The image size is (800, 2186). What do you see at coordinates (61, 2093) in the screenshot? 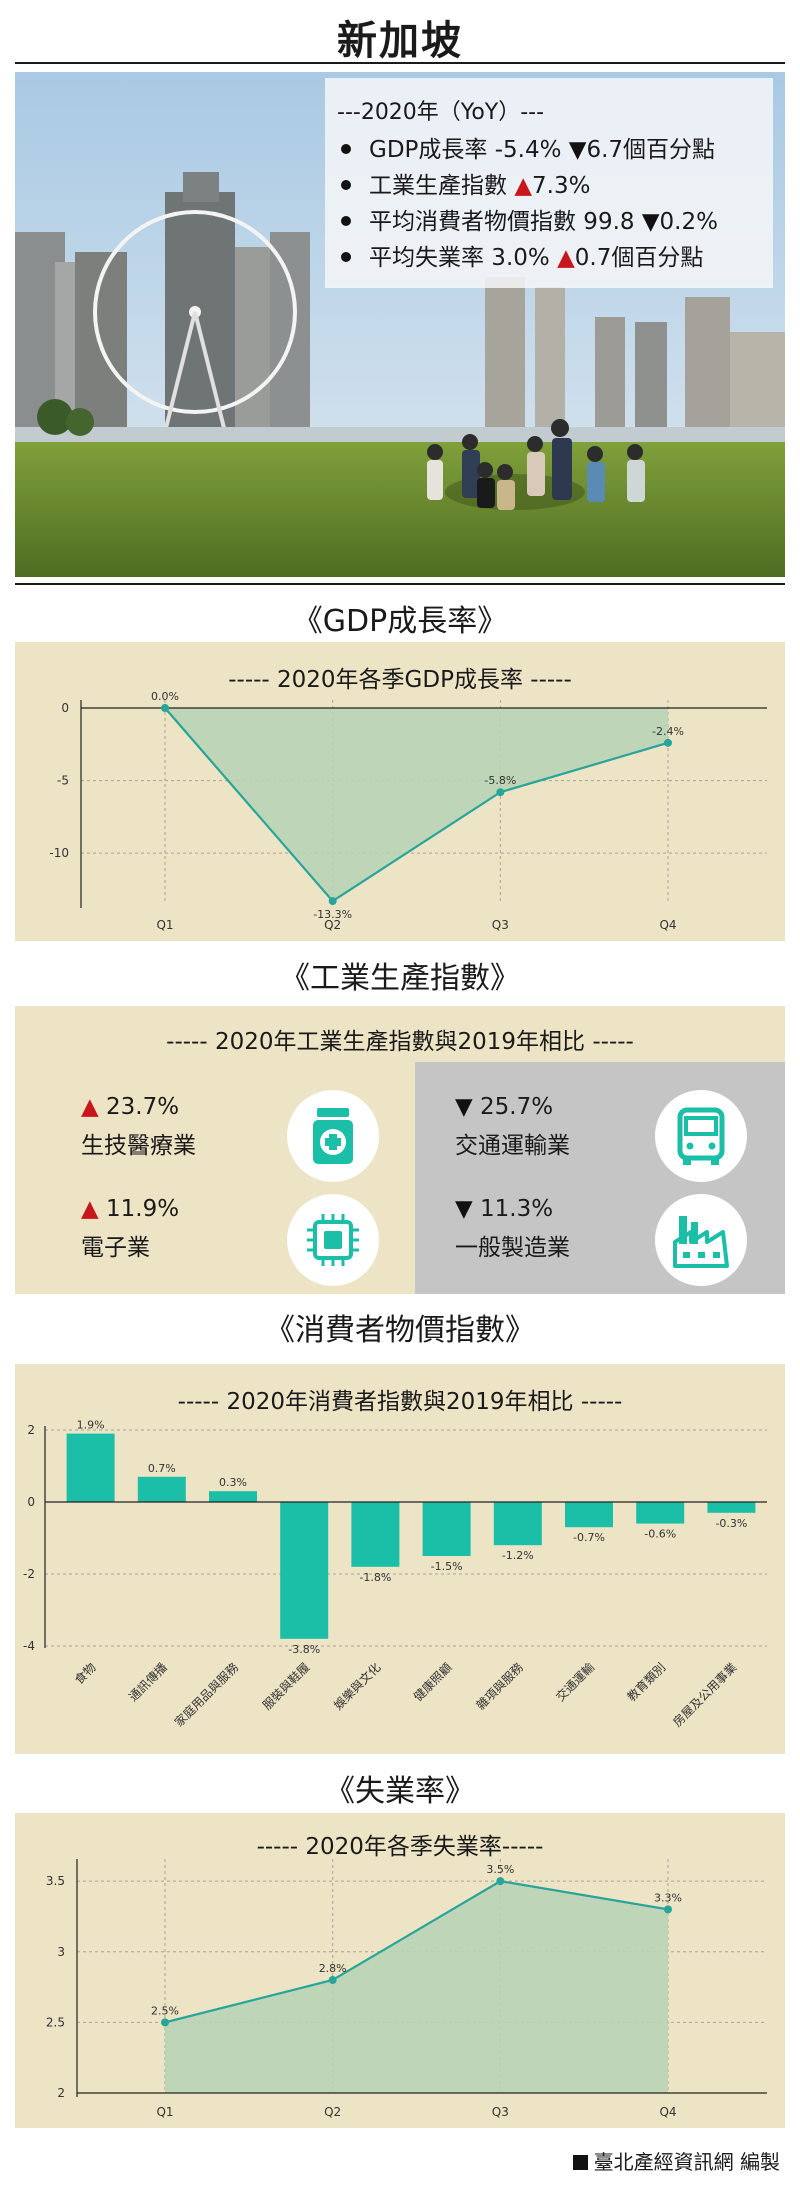
I see `y-tick-label: 2` at bounding box center [61, 2093].